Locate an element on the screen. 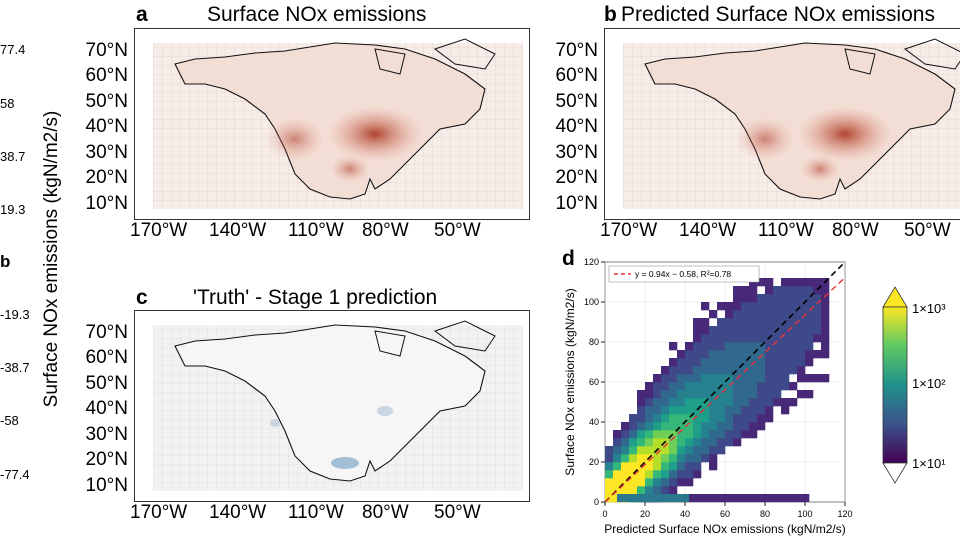 Image resolution: width=960 pixels, height=540 pixels. lat-label: 20°N is located at coordinates (576, 177).